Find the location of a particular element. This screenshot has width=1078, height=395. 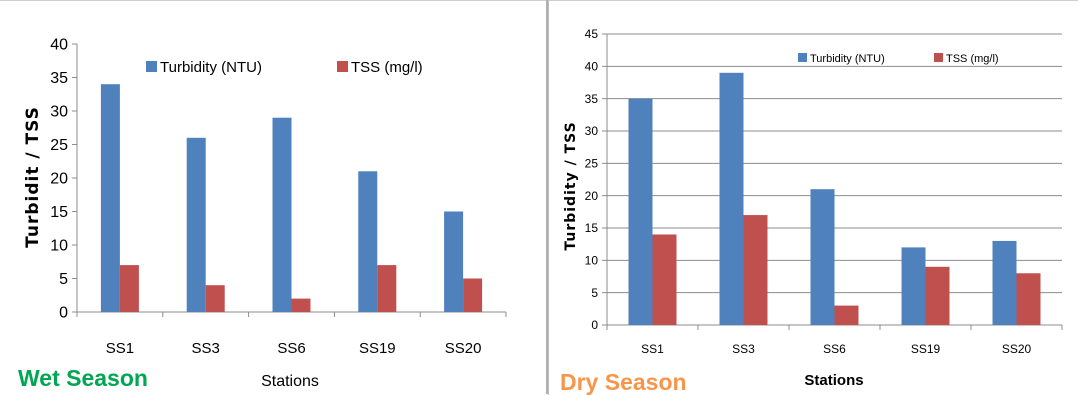

panel-divider is located at coordinates (547, 197).